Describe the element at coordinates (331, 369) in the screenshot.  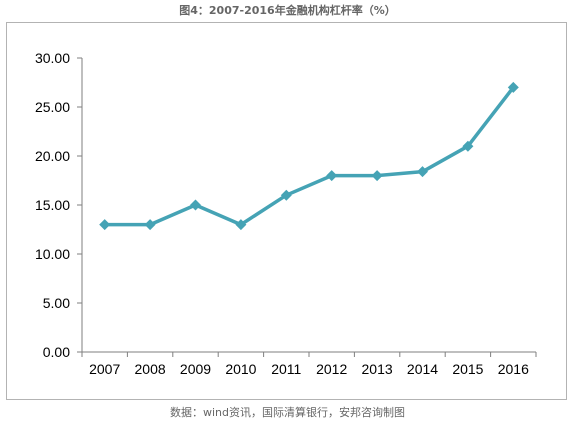
I see `x-tick-label: 2012` at that location.